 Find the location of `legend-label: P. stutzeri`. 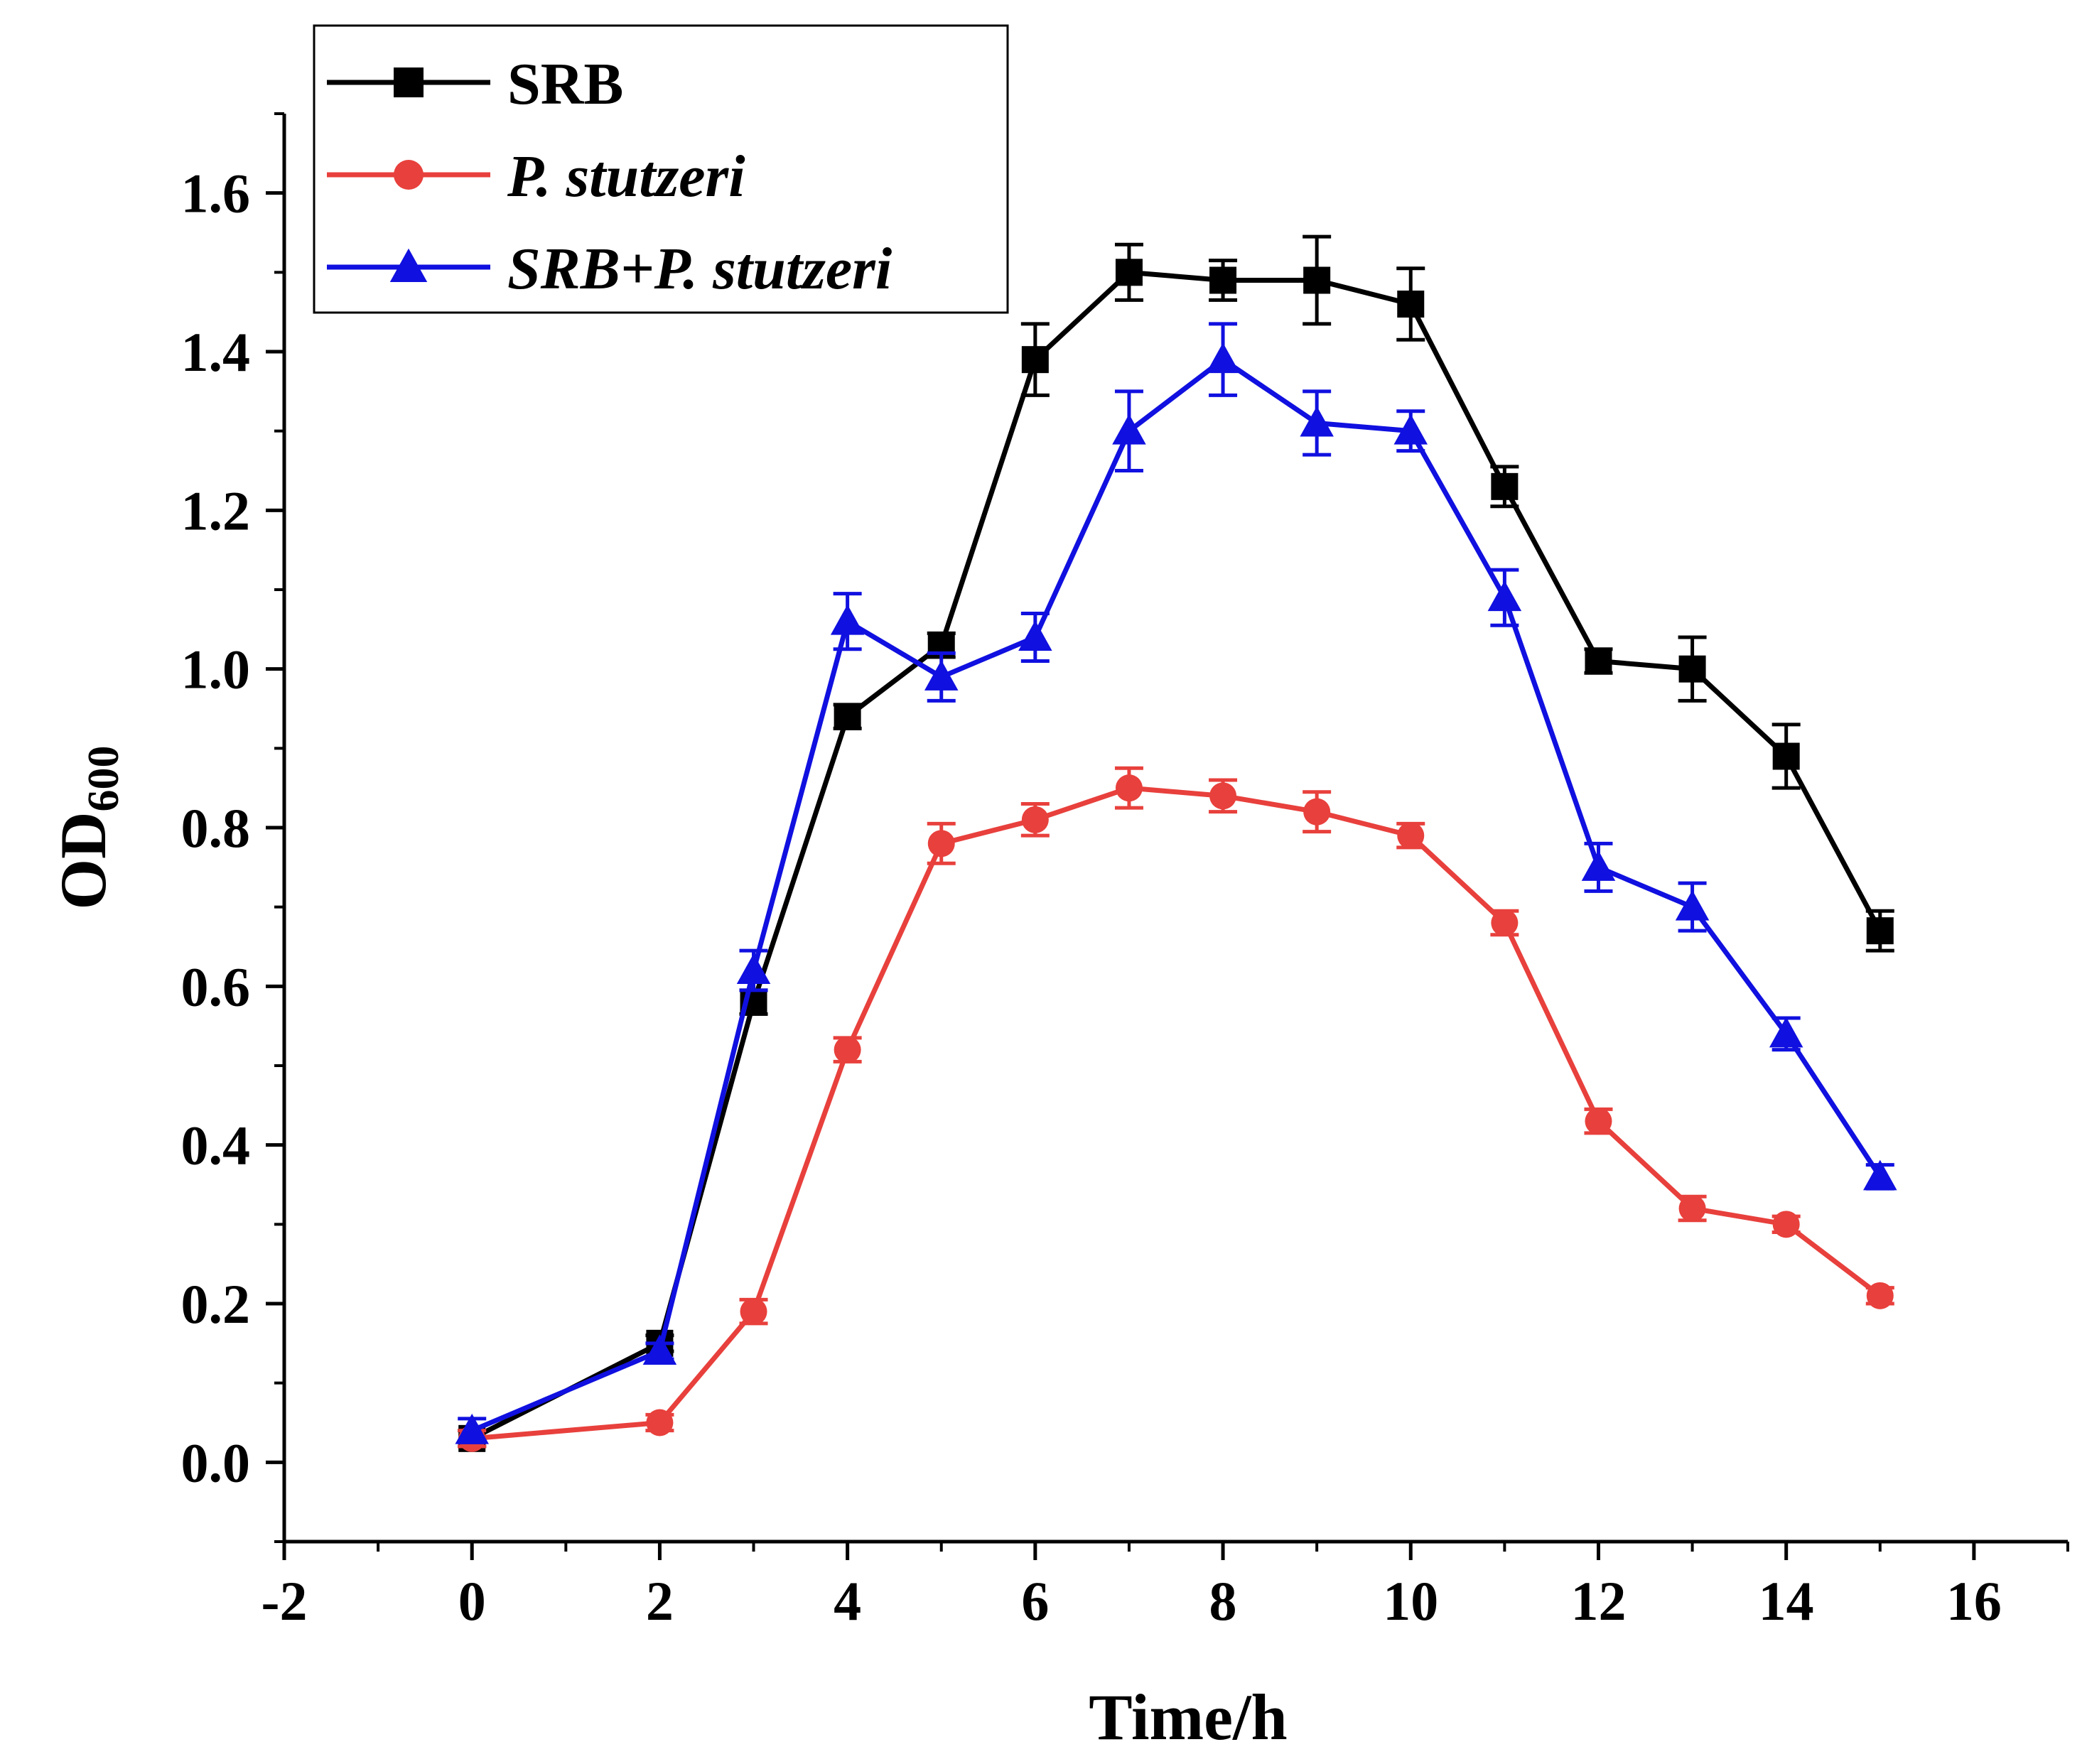

legend-label: P. stutzeri is located at coordinates (626, 177).